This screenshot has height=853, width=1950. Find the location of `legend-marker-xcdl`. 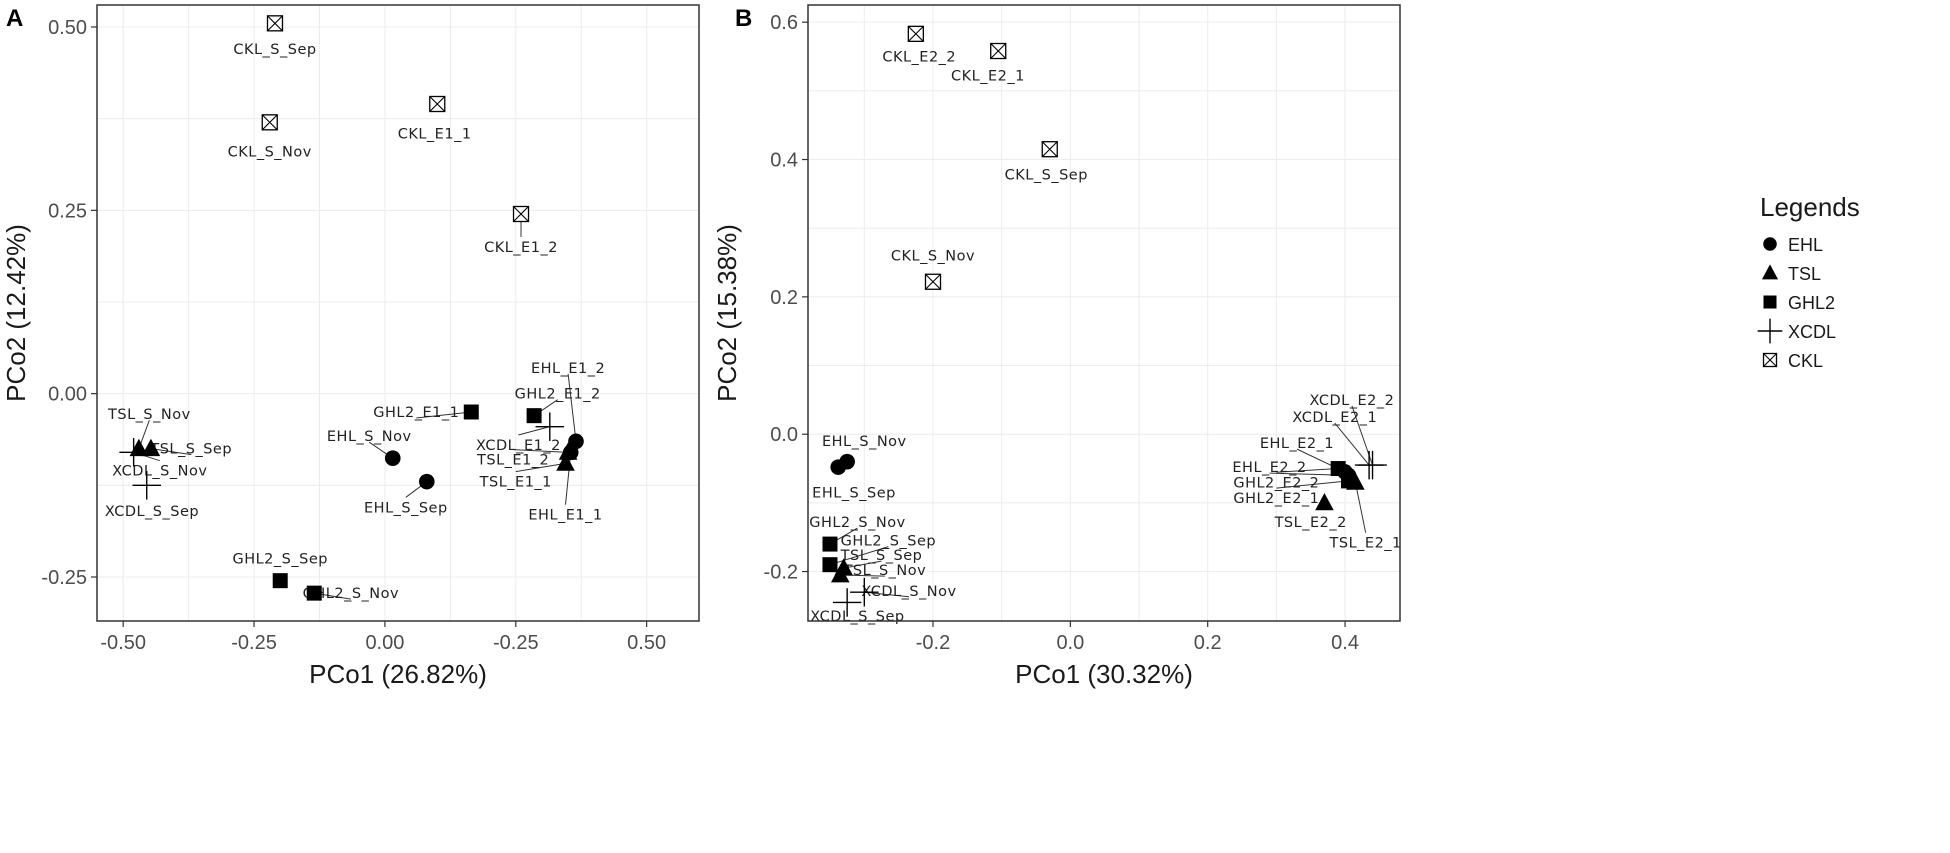

legend-marker-xcdl is located at coordinates (1770, 331).